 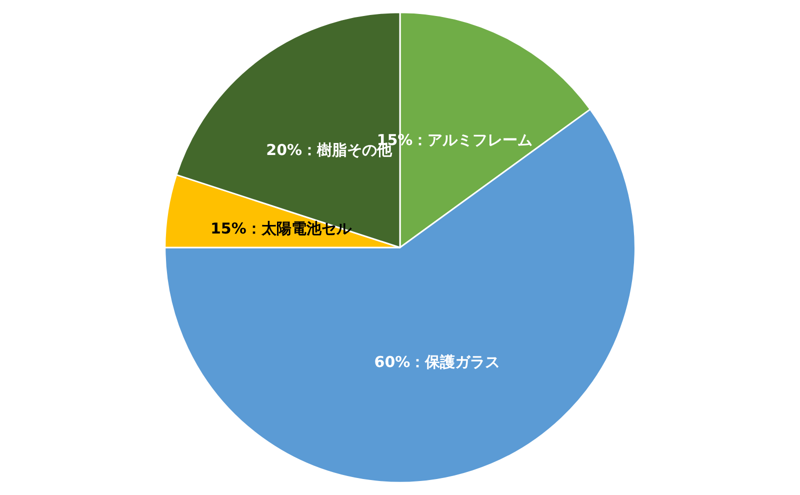 I want to click on slice-label: 15%：太陽電池セル, so click(x=281, y=229).